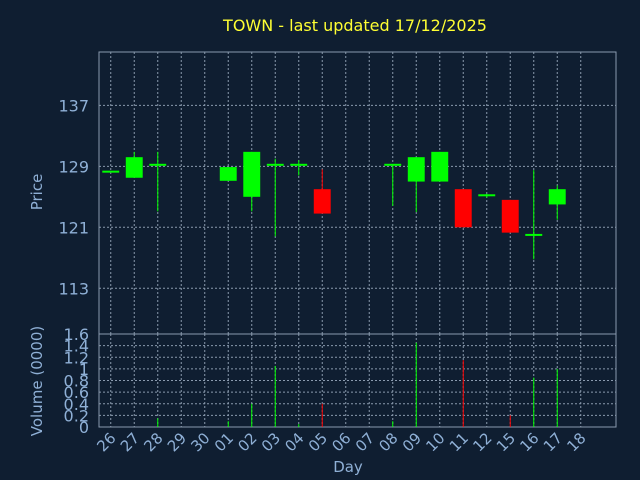 The image size is (640, 480). I want to click on volume-tick-label: 0.4, so click(76, 404).